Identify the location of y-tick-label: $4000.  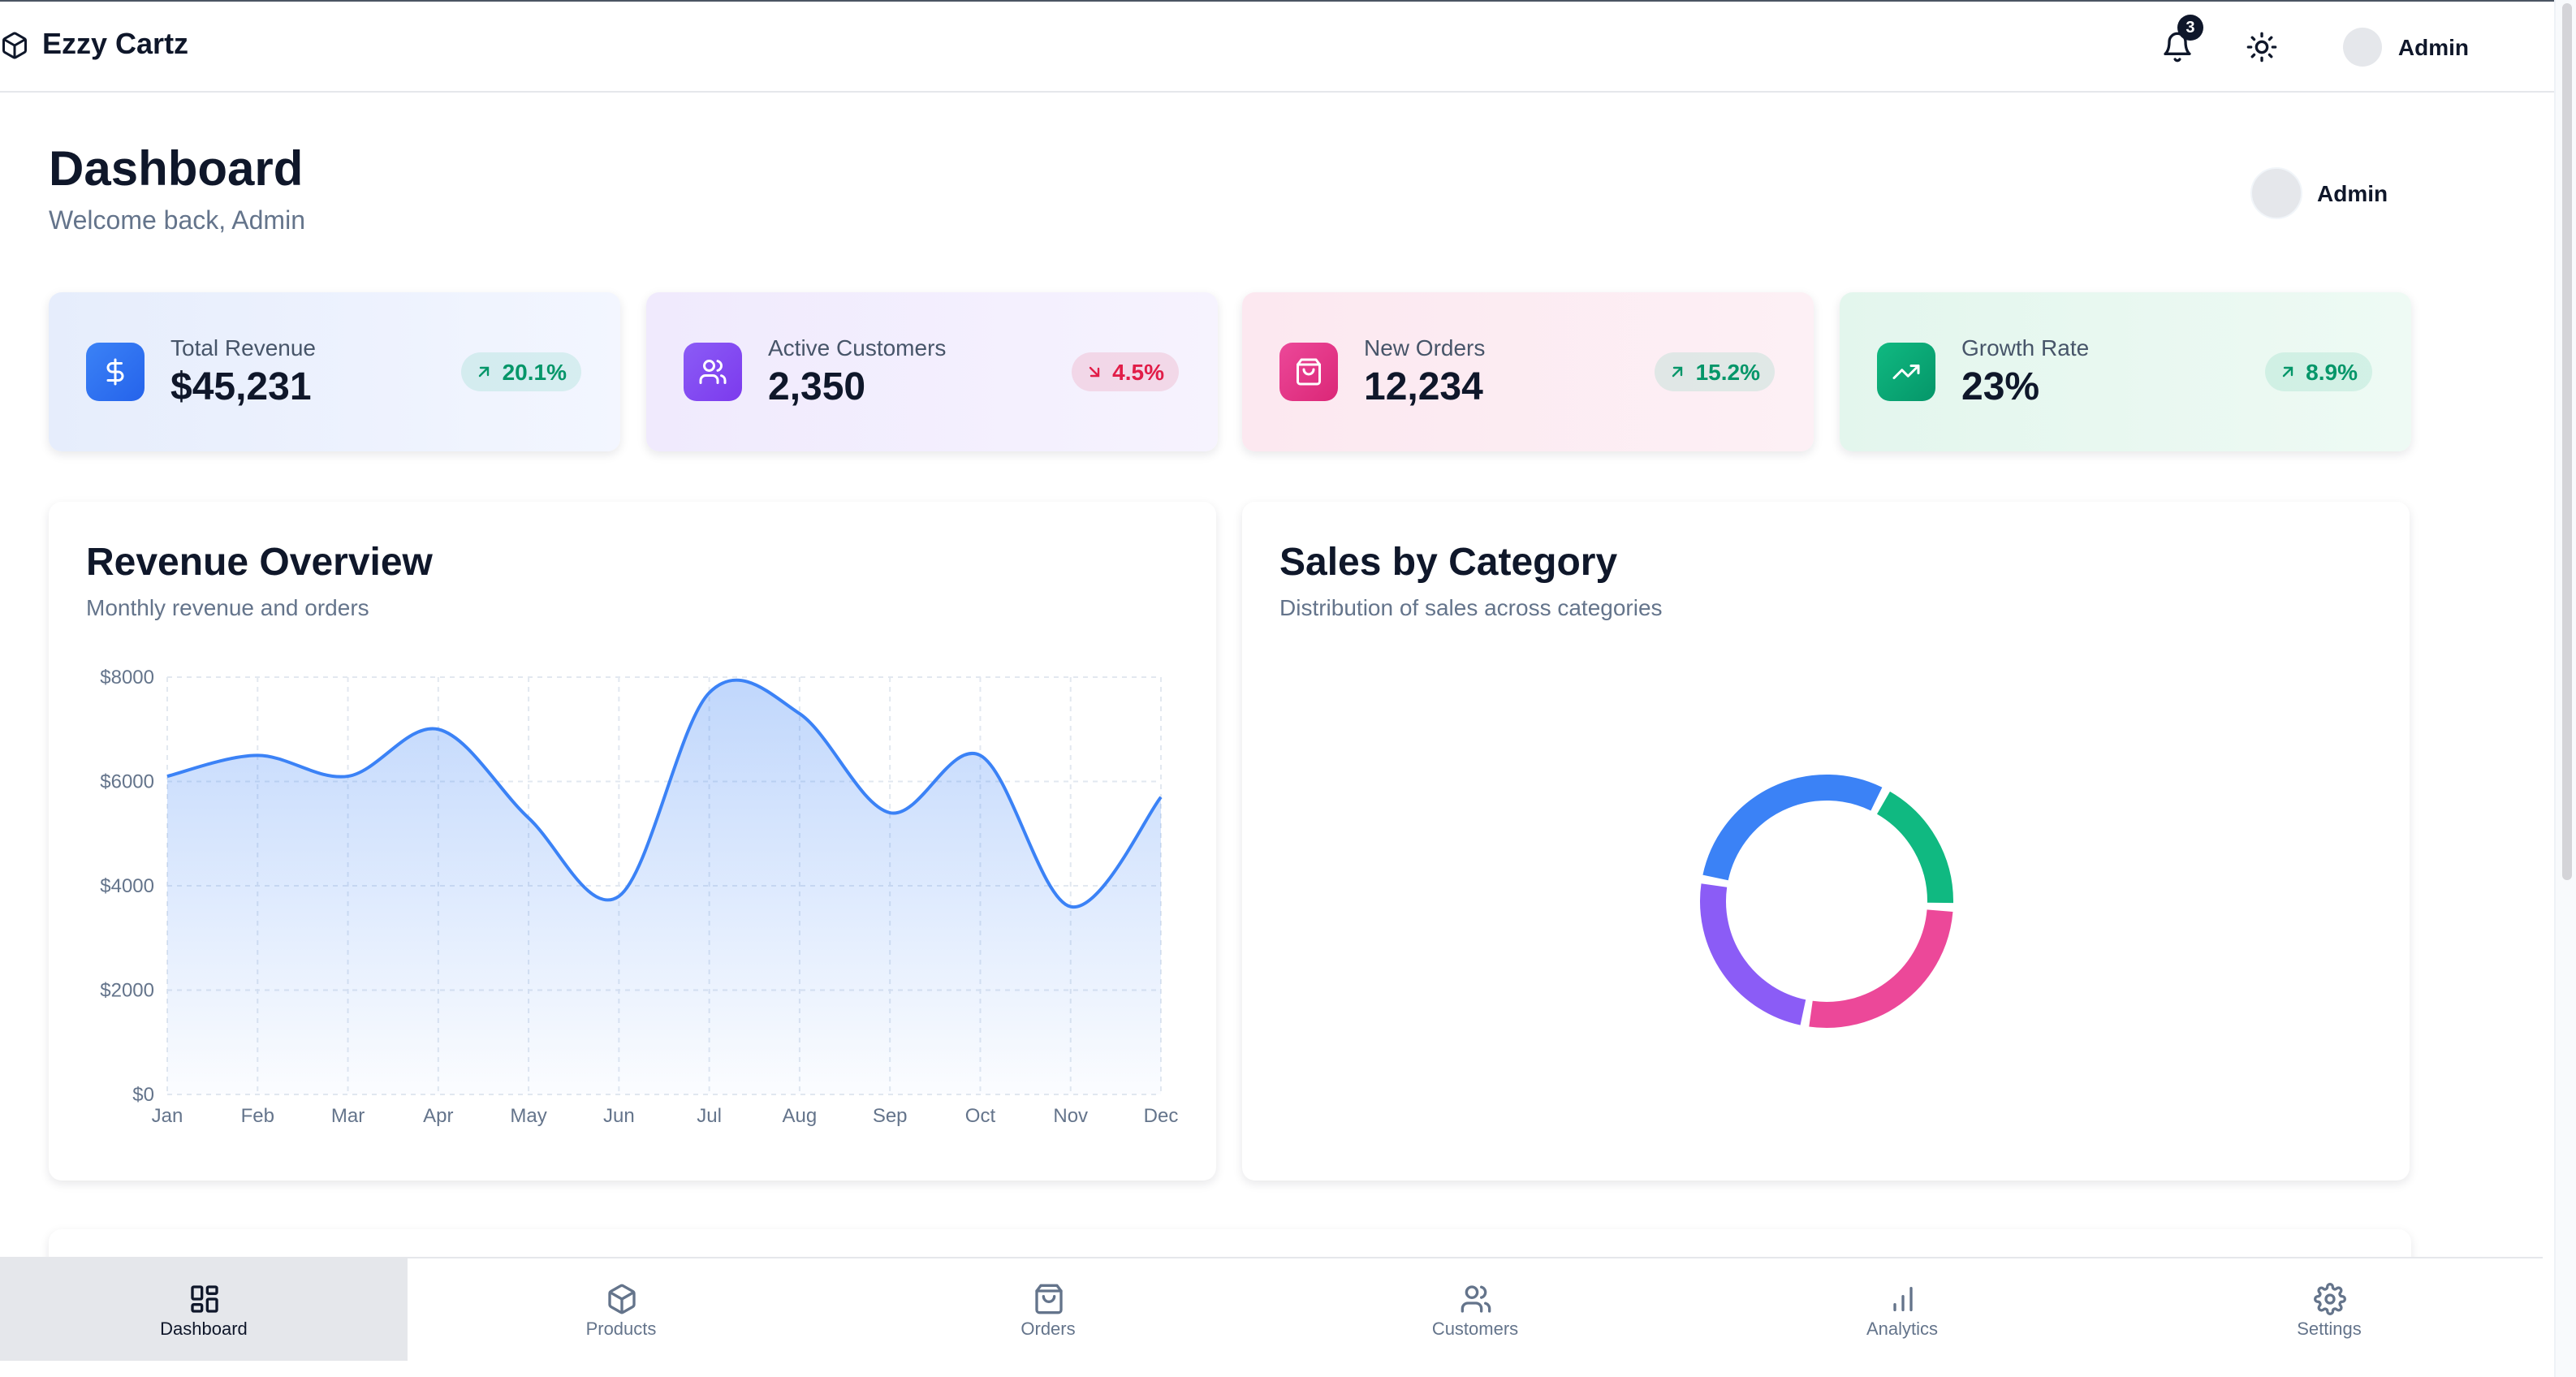
(127, 886).